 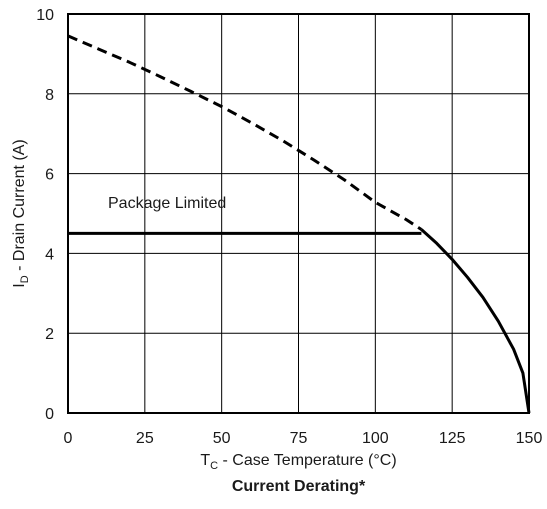 I want to click on x-tick-label: 75, so click(x=299, y=438).